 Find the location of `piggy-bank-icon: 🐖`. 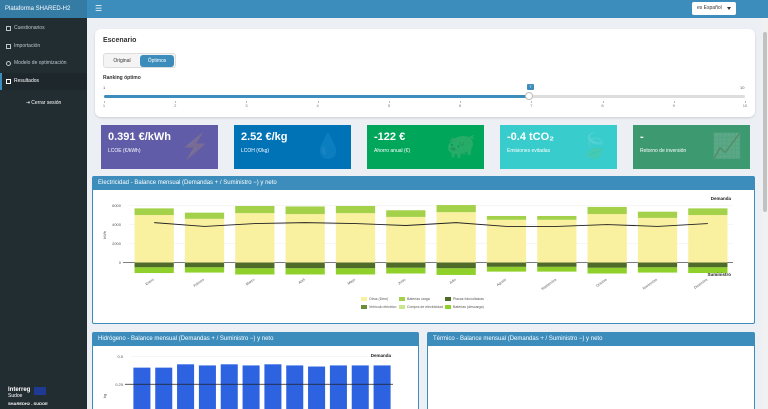

piggy-bank-icon: 🐖 is located at coordinates (461, 146).